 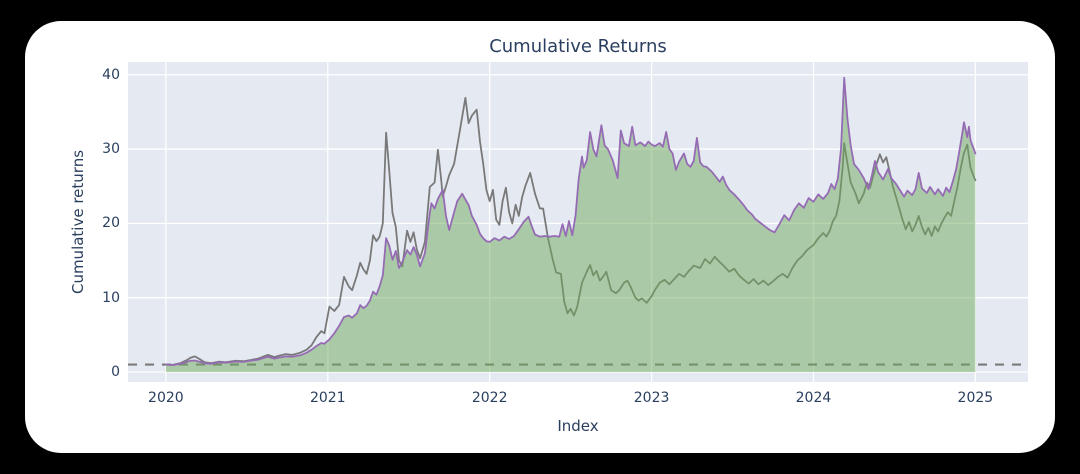 I want to click on y-tick-label-40: 40, so click(x=111, y=74).